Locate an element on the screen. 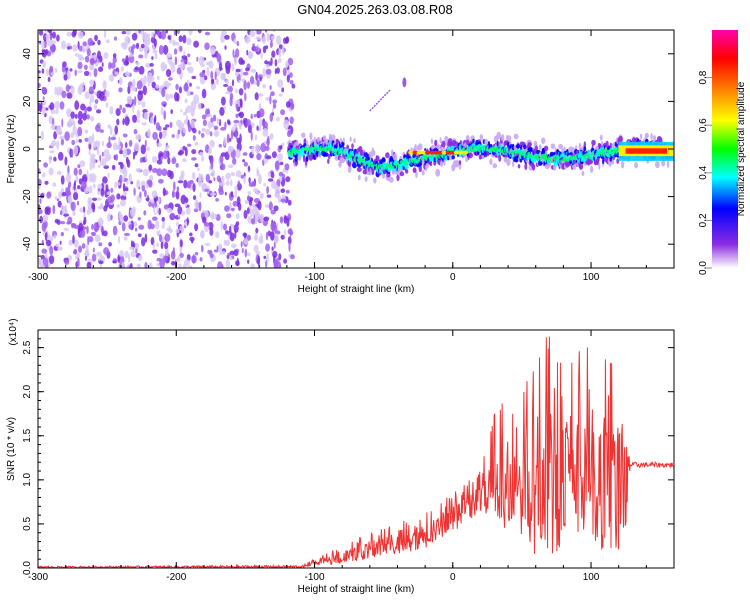 The width and height of the screenshot is (750, 600). snr-y-label: SNR (10 * v/v) is located at coordinates (11, 449).